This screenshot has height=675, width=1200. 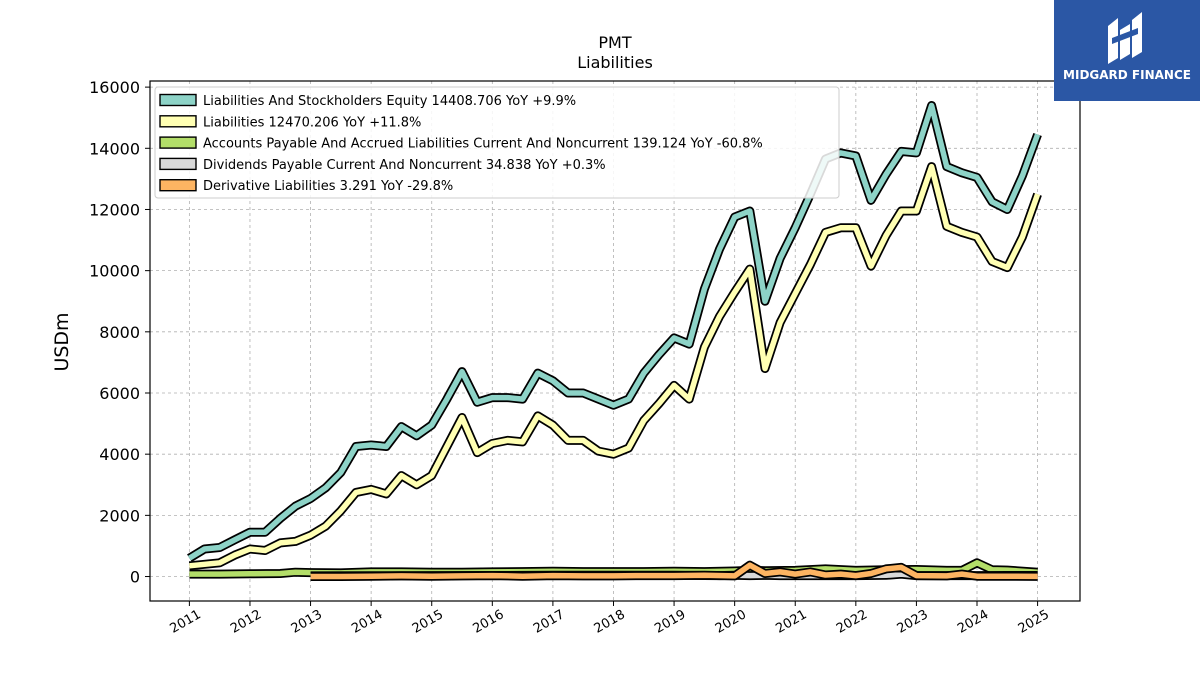 I want to click on y-axis-label: USDm, so click(x=62, y=341).